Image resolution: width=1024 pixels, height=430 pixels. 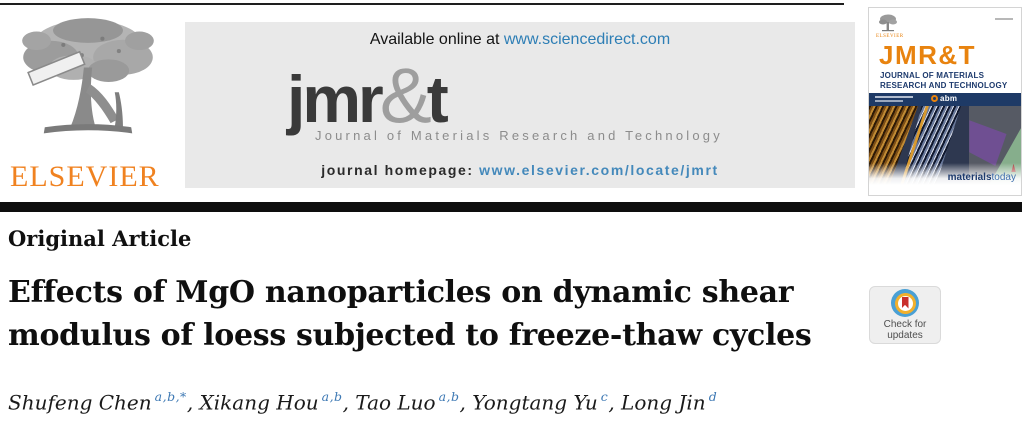 What do you see at coordinates (599, 170) in the screenshot?
I see `journal-homepage-link: www.elsevier.com/locate/jmrt` at bounding box center [599, 170].